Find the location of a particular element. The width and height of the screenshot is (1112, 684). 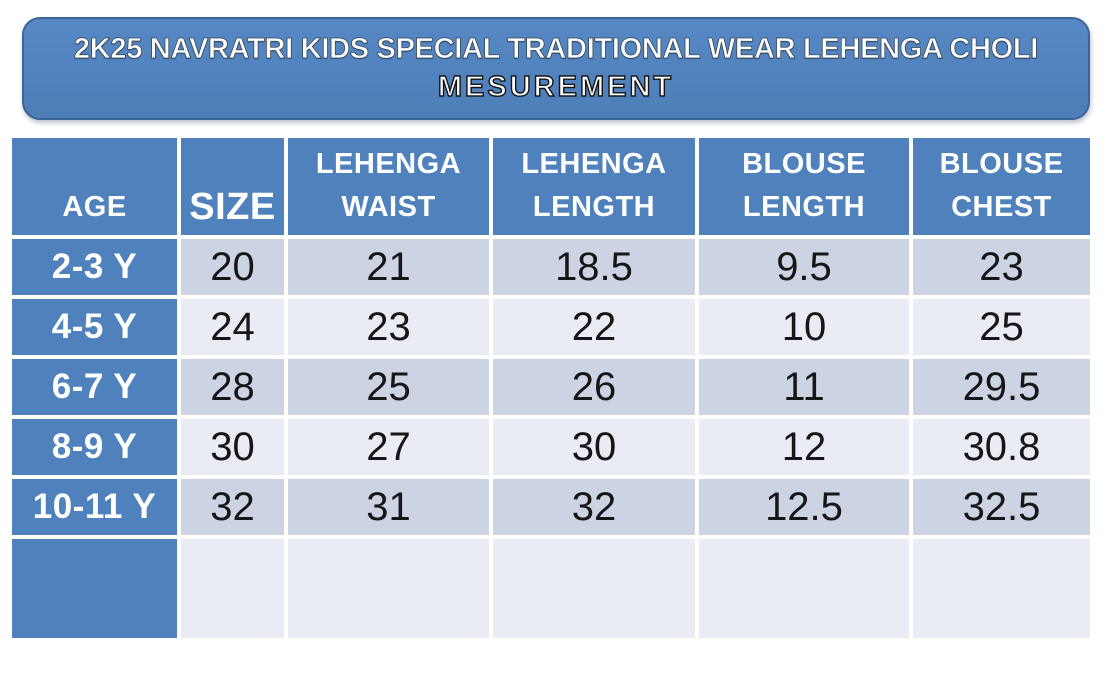

cell-empty-blouse-length is located at coordinates (804, 588).